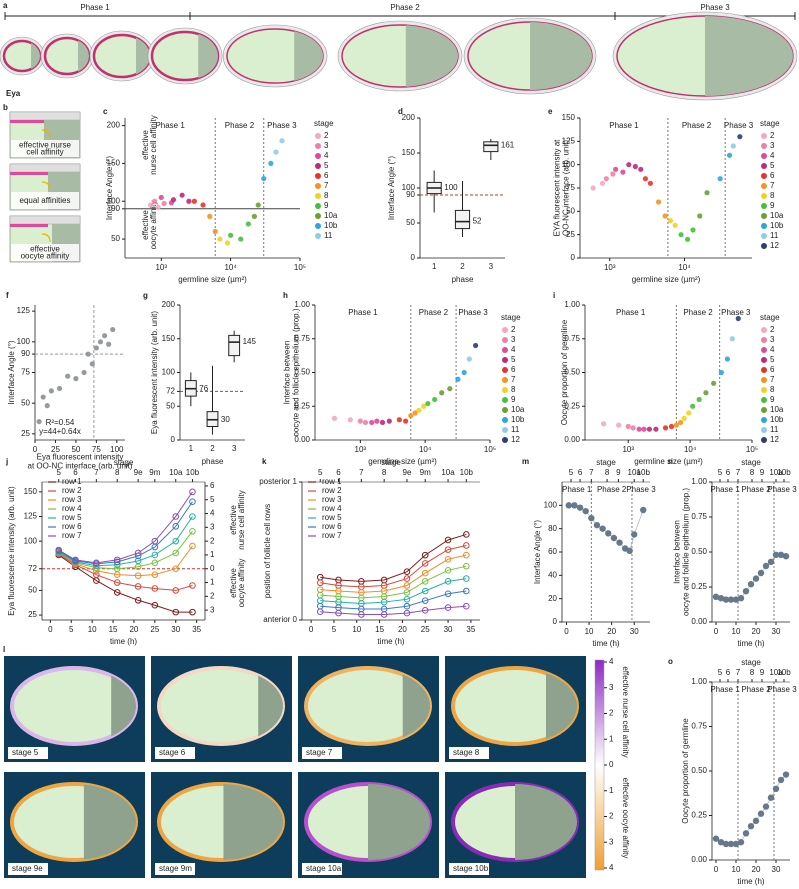 The height and width of the screenshot is (889, 799). Describe the element at coordinates (328, 235) in the screenshot. I see `legend-label: 11` at that location.